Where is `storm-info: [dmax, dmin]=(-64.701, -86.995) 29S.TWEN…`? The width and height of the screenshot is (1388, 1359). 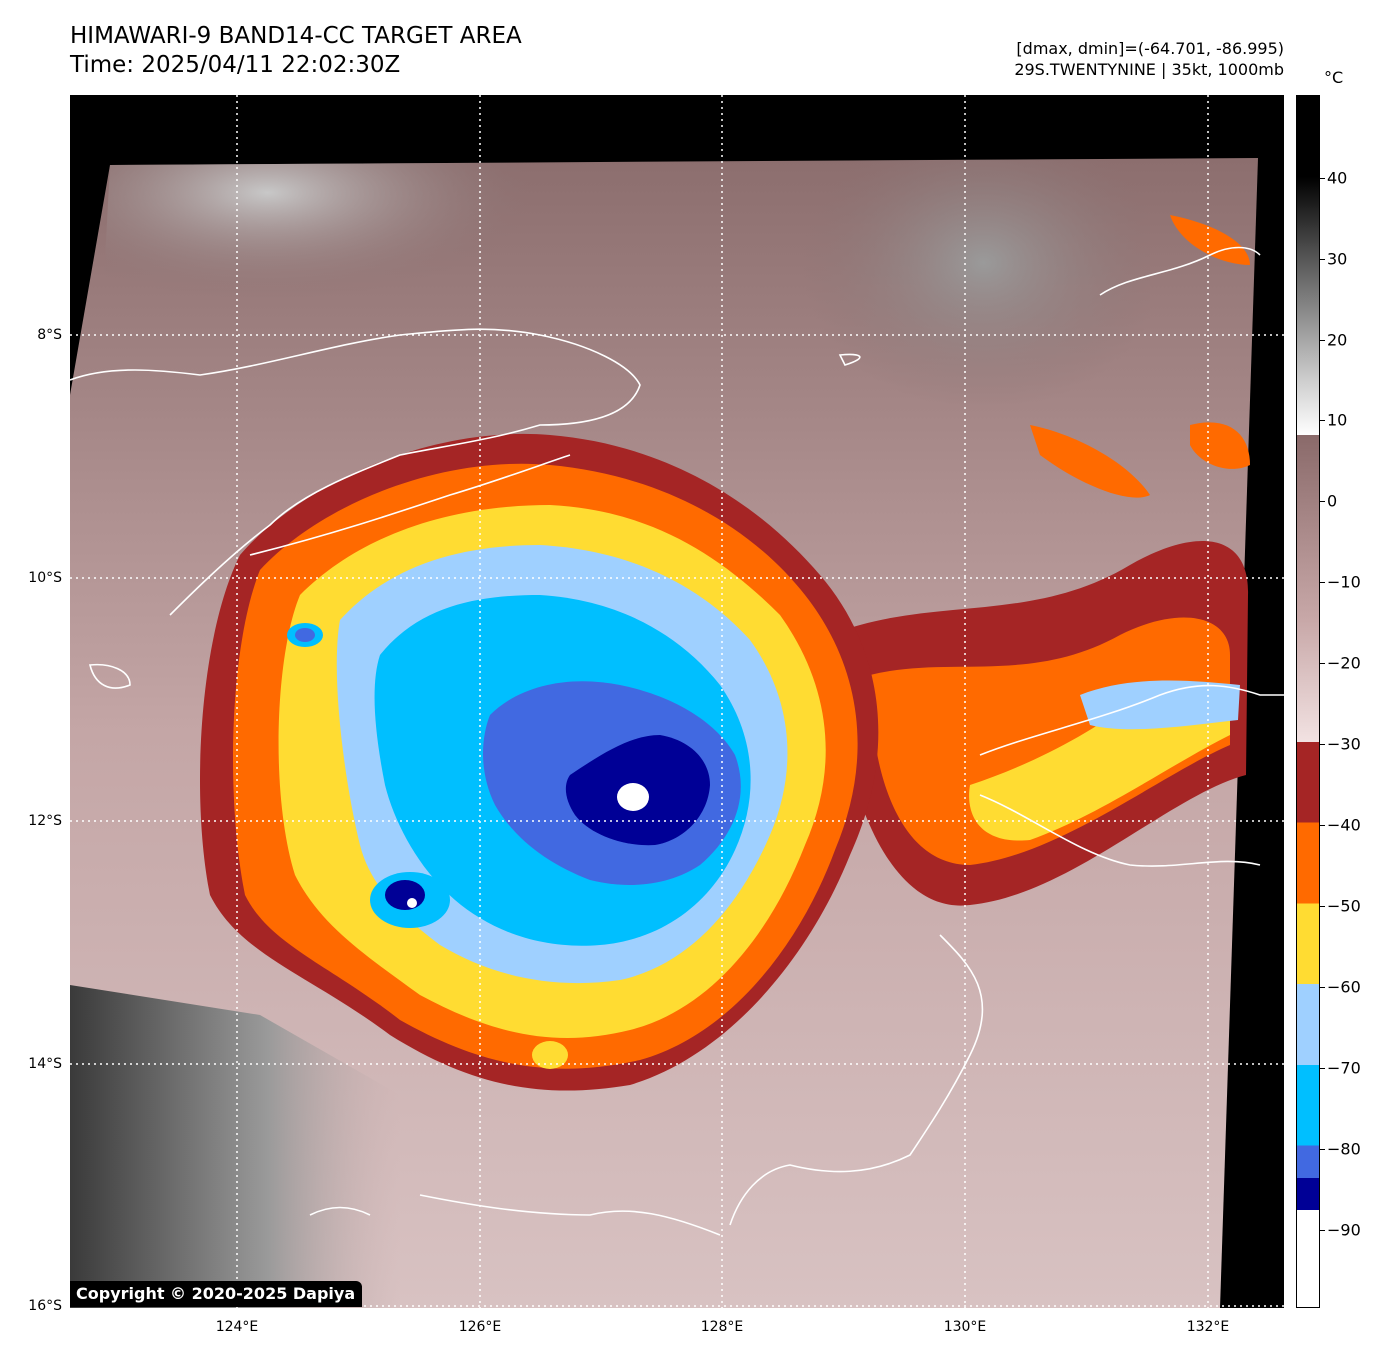 storm-info: [dmax, dmin]=(-64.701, -86.995) 29S.TWEN… is located at coordinates (1149, 59).